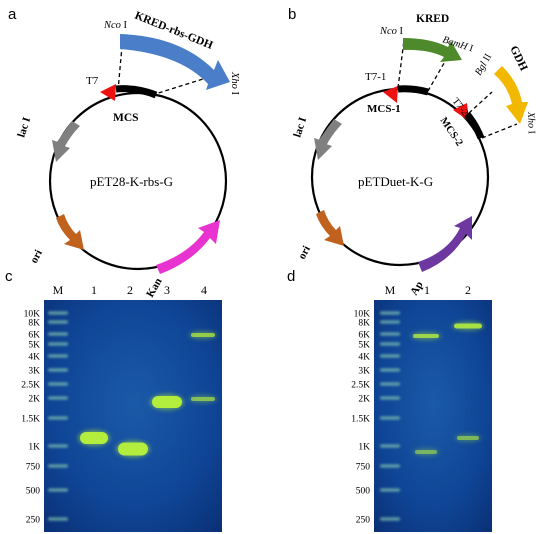 Image resolution: width=550 pixels, height=534 pixels. Describe the element at coordinates (511, 95) in the screenshot. I see `gdh-arrow` at that location.